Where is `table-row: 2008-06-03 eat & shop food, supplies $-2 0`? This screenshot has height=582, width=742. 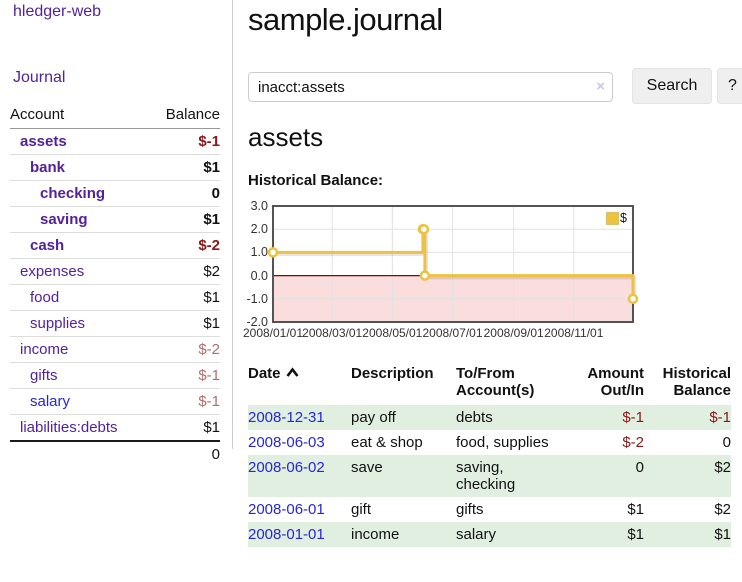
table-row: 2008-06-03 eat & shop food, supplies $-2 0 is located at coordinates (489, 442).